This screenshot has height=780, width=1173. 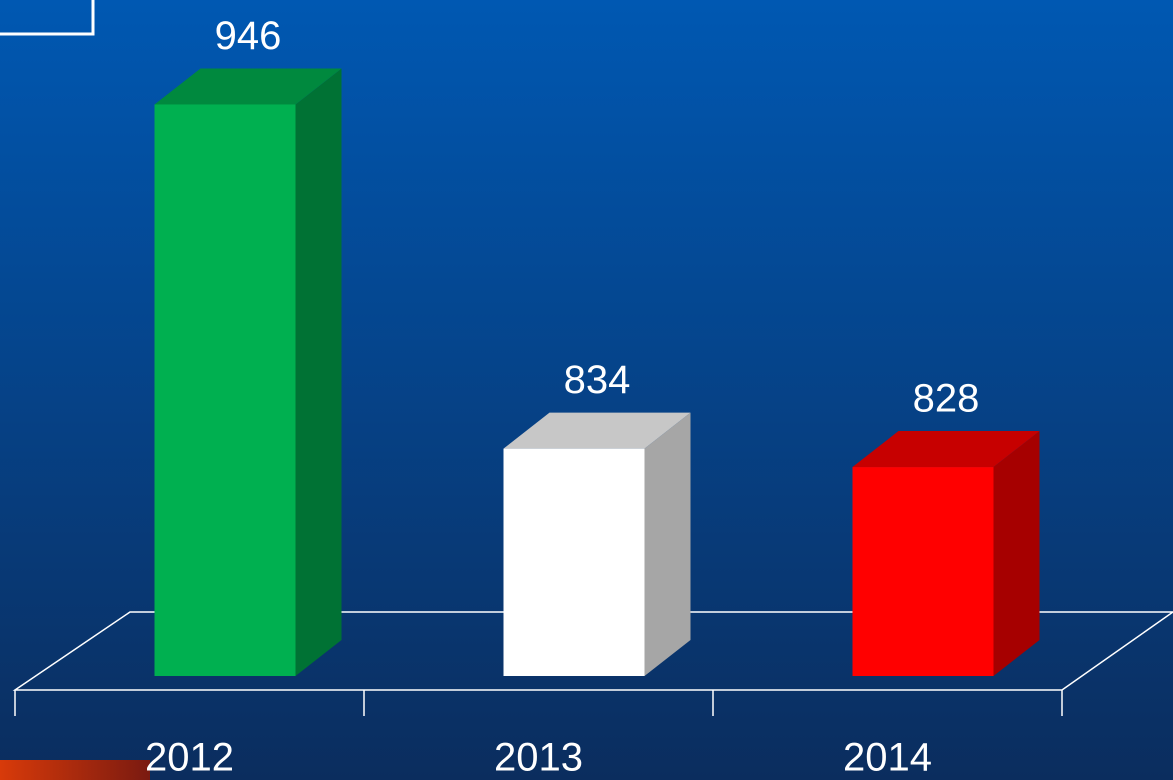 I want to click on data-label: 828, so click(x=946, y=399).